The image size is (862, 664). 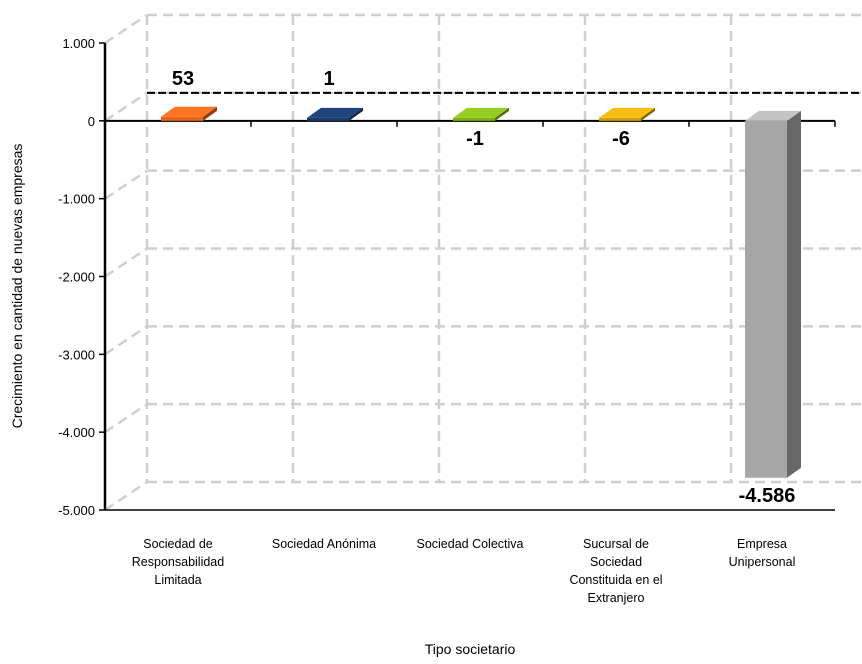 I want to click on x-category-label: Sociedad Colectiva, so click(x=469, y=544).